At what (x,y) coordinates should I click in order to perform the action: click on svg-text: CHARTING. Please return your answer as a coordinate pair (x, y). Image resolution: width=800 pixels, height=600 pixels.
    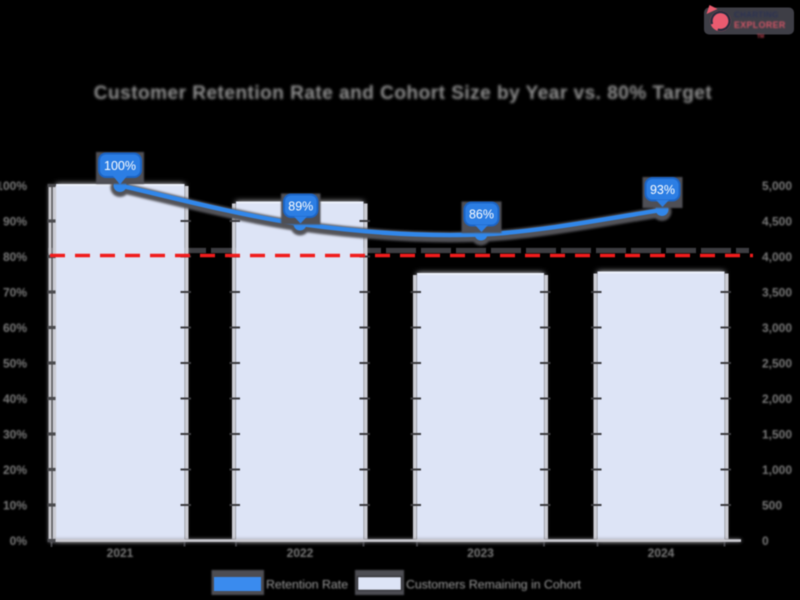
    Looking at the image, I should click on (756, 15).